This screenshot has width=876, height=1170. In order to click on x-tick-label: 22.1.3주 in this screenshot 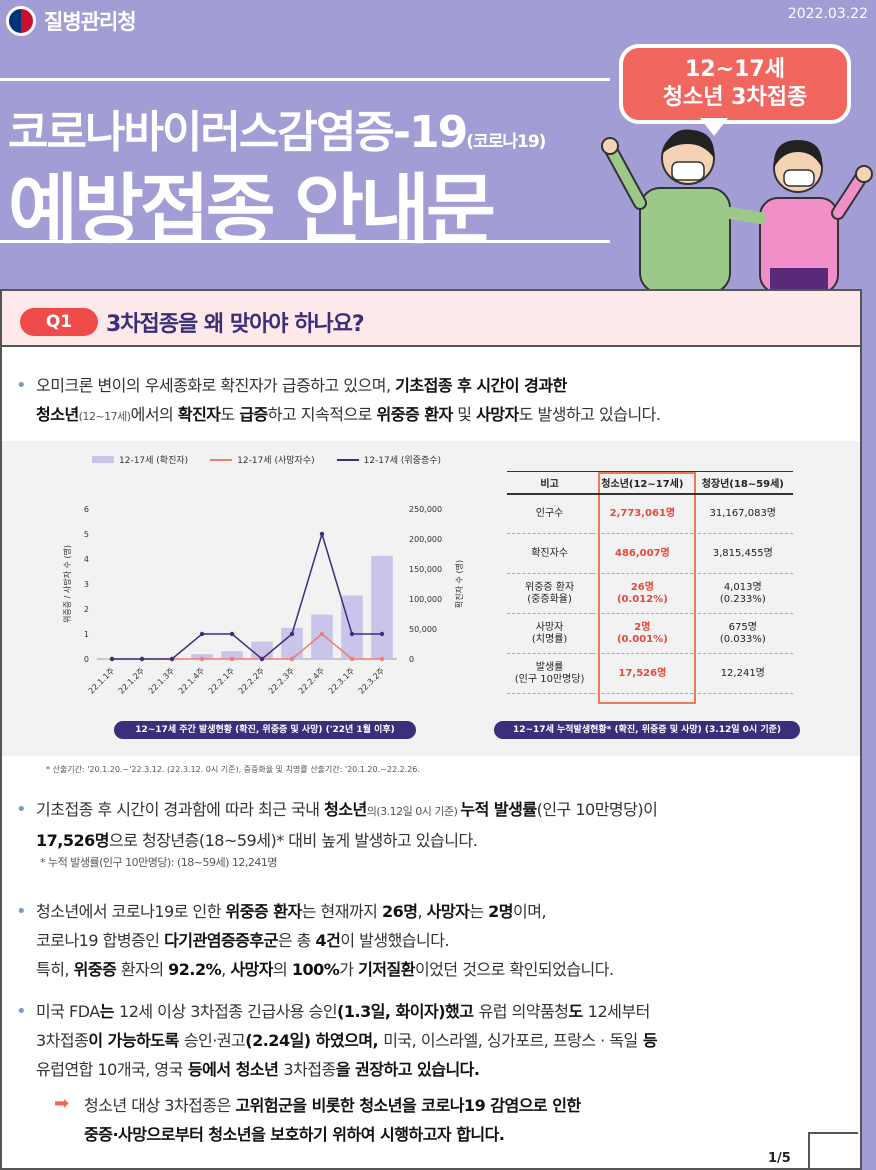, I will do `click(162, 681)`.